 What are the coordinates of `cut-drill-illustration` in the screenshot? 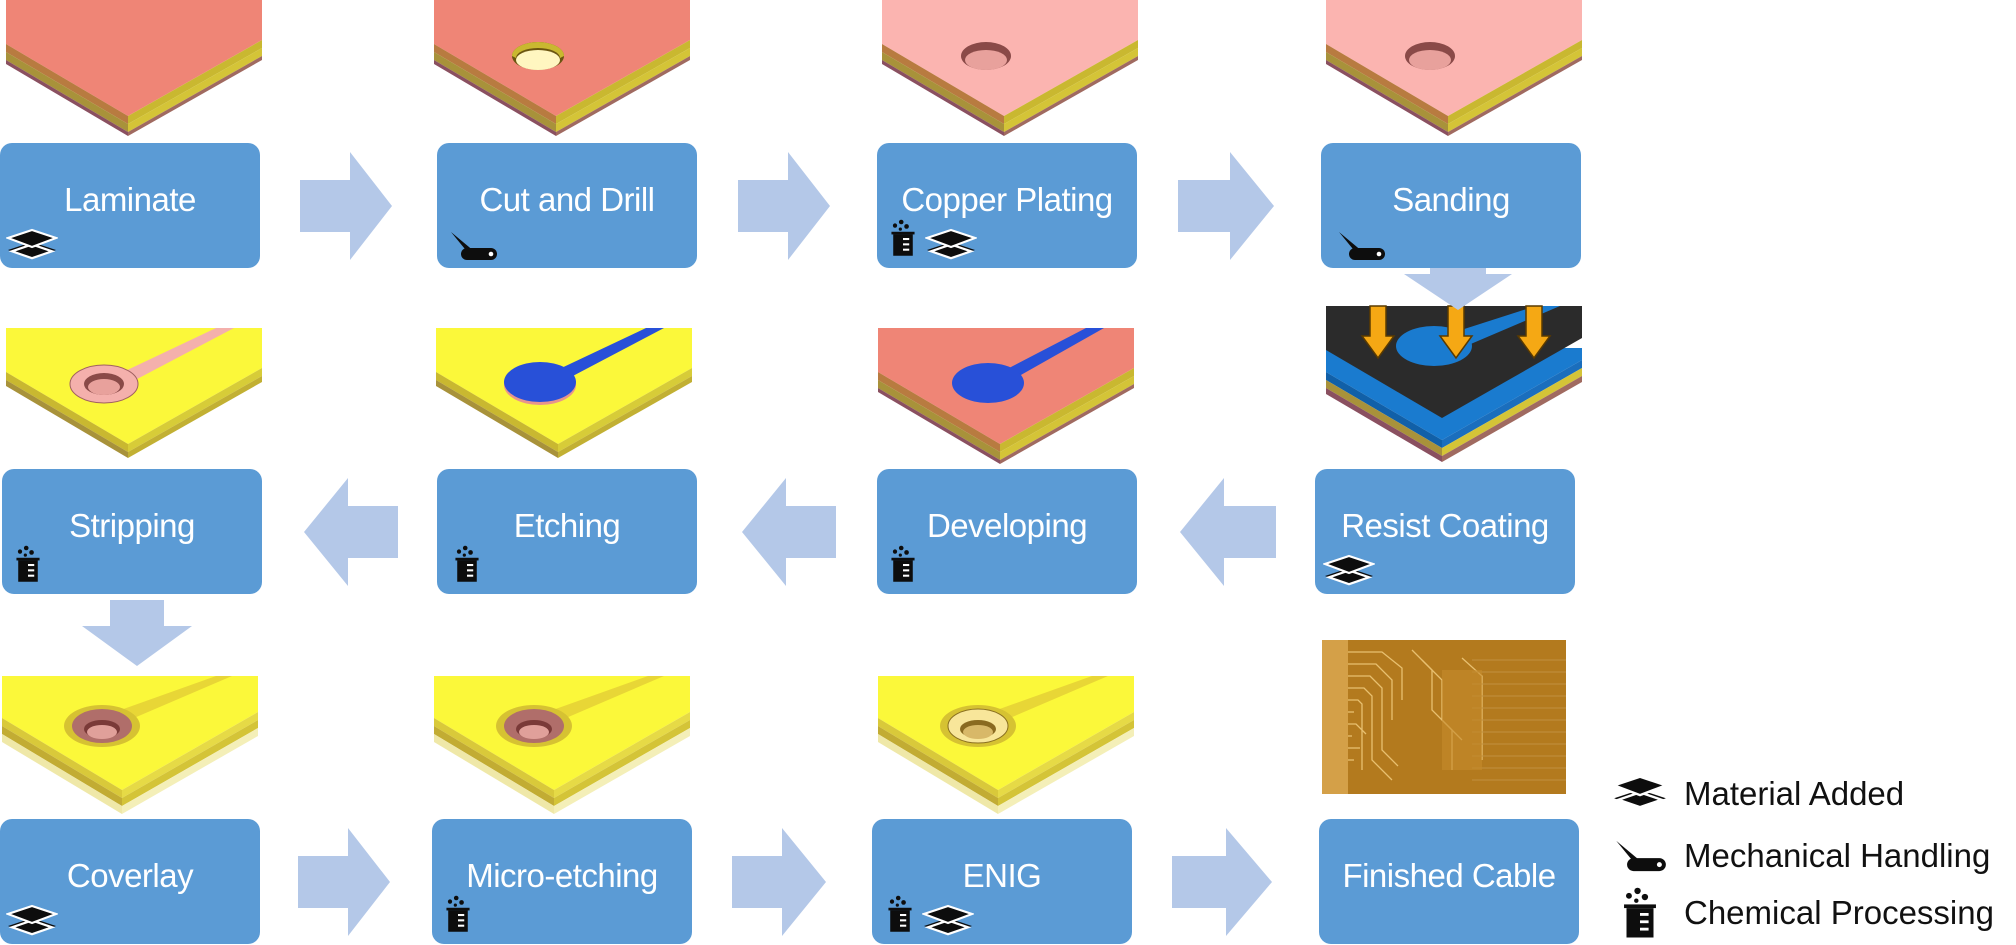 It's located at (562, 68).